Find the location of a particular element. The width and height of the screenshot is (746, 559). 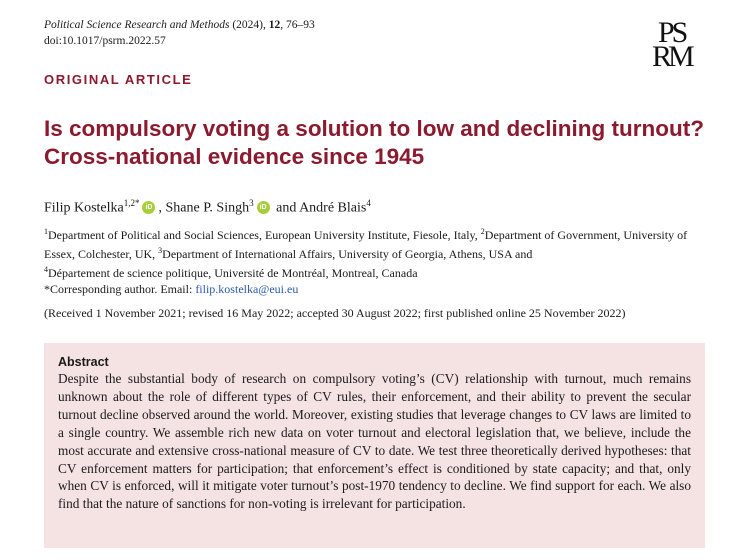

abstract-heading: Abstract is located at coordinates (83, 362).